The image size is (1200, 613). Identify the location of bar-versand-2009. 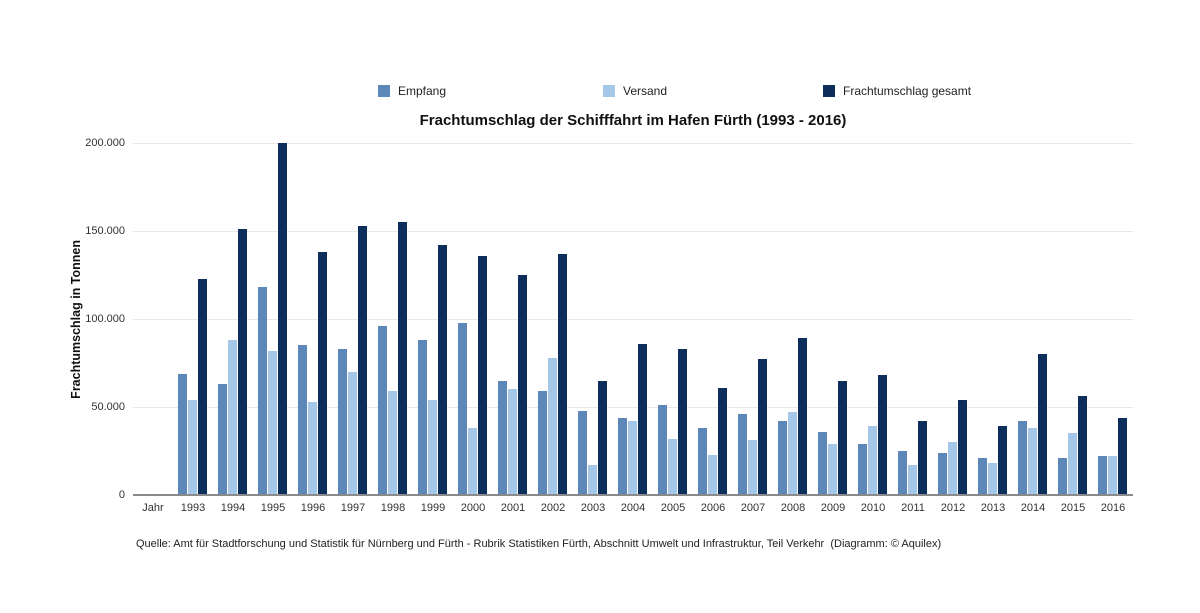
(832, 469).